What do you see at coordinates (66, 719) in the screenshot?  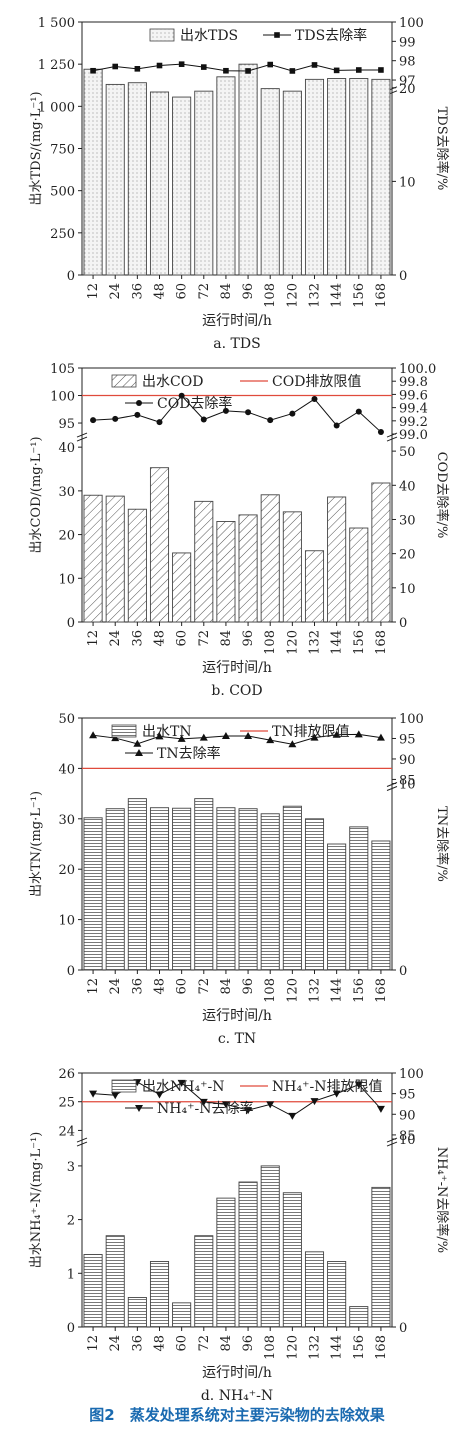 I see `left-tick-label: 50` at bounding box center [66, 719].